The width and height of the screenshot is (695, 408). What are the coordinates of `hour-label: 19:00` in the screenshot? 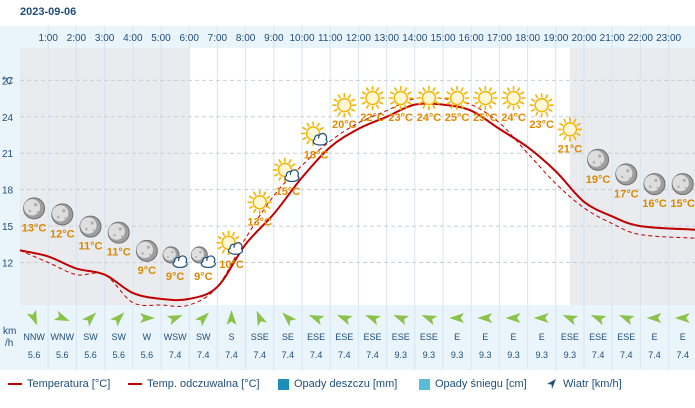 It's located at (555, 38).